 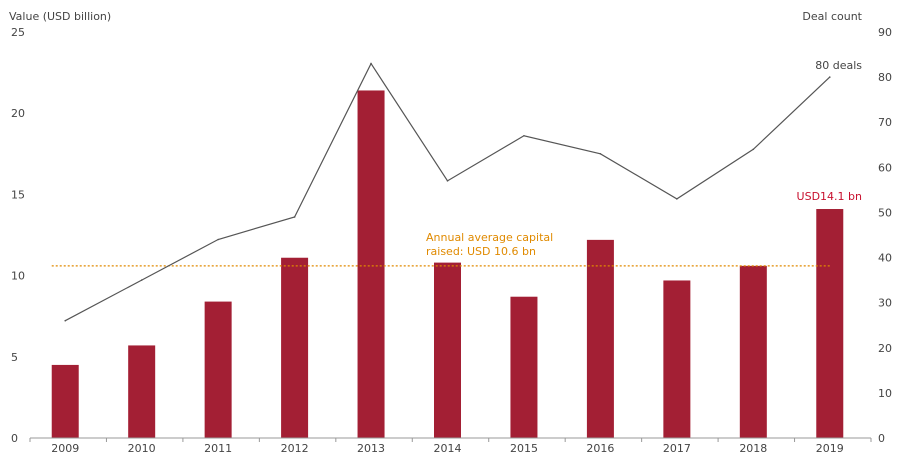 What do you see at coordinates (753, 149) in the screenshot?
I see `line-point-2018` at bounding box center [753, 149].